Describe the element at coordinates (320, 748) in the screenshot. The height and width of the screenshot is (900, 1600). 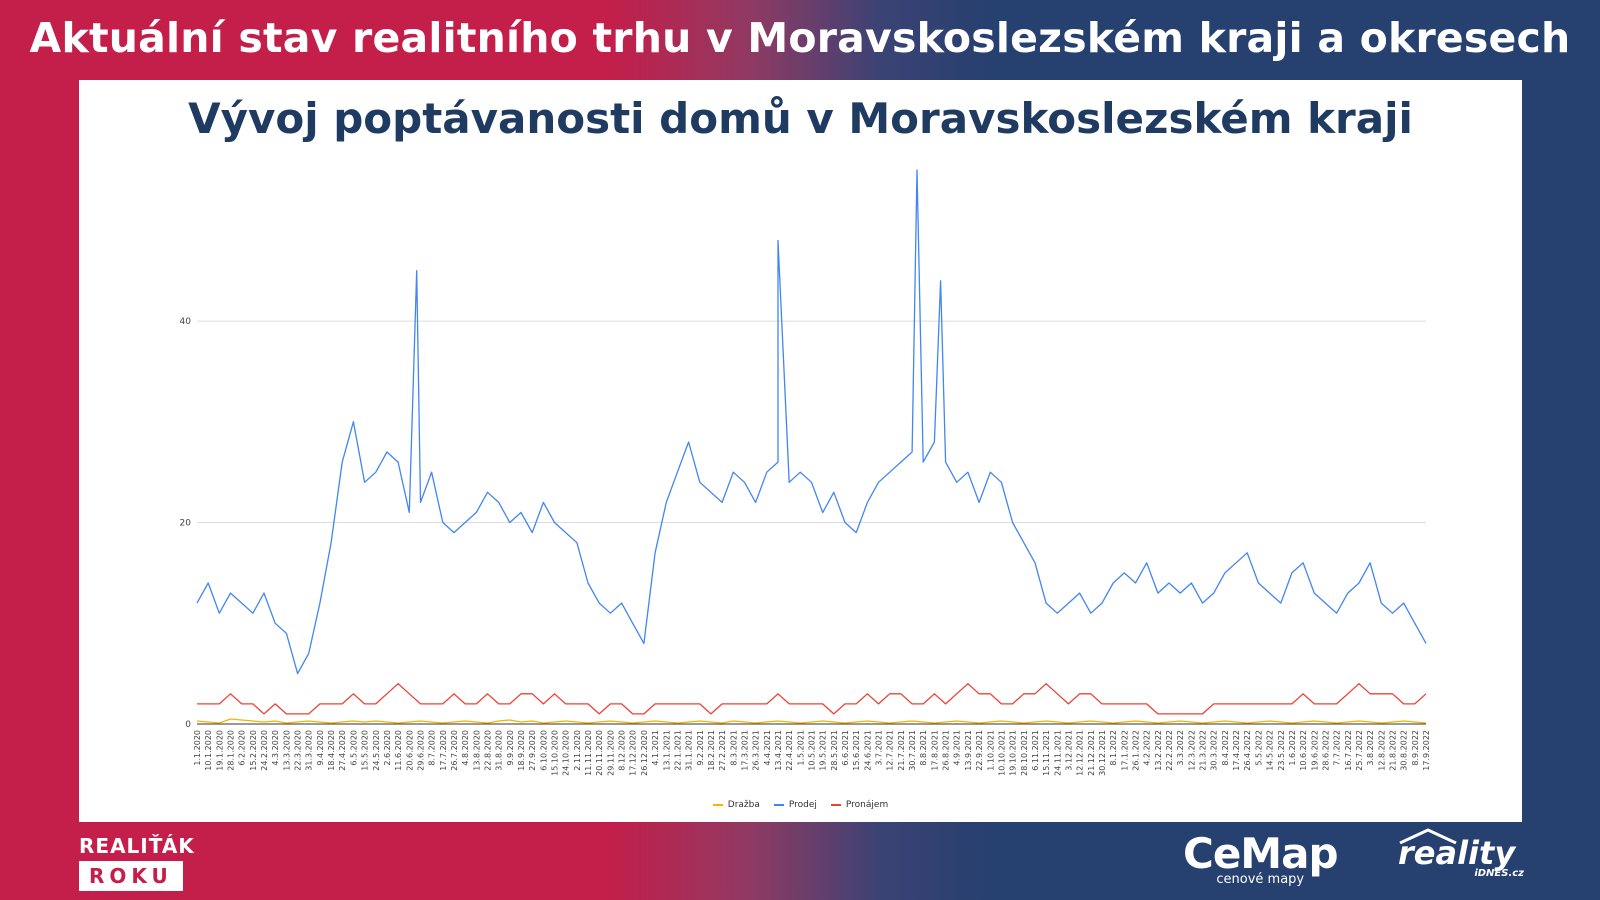
I see `x-tick-label: 9.4.2020` at that location.